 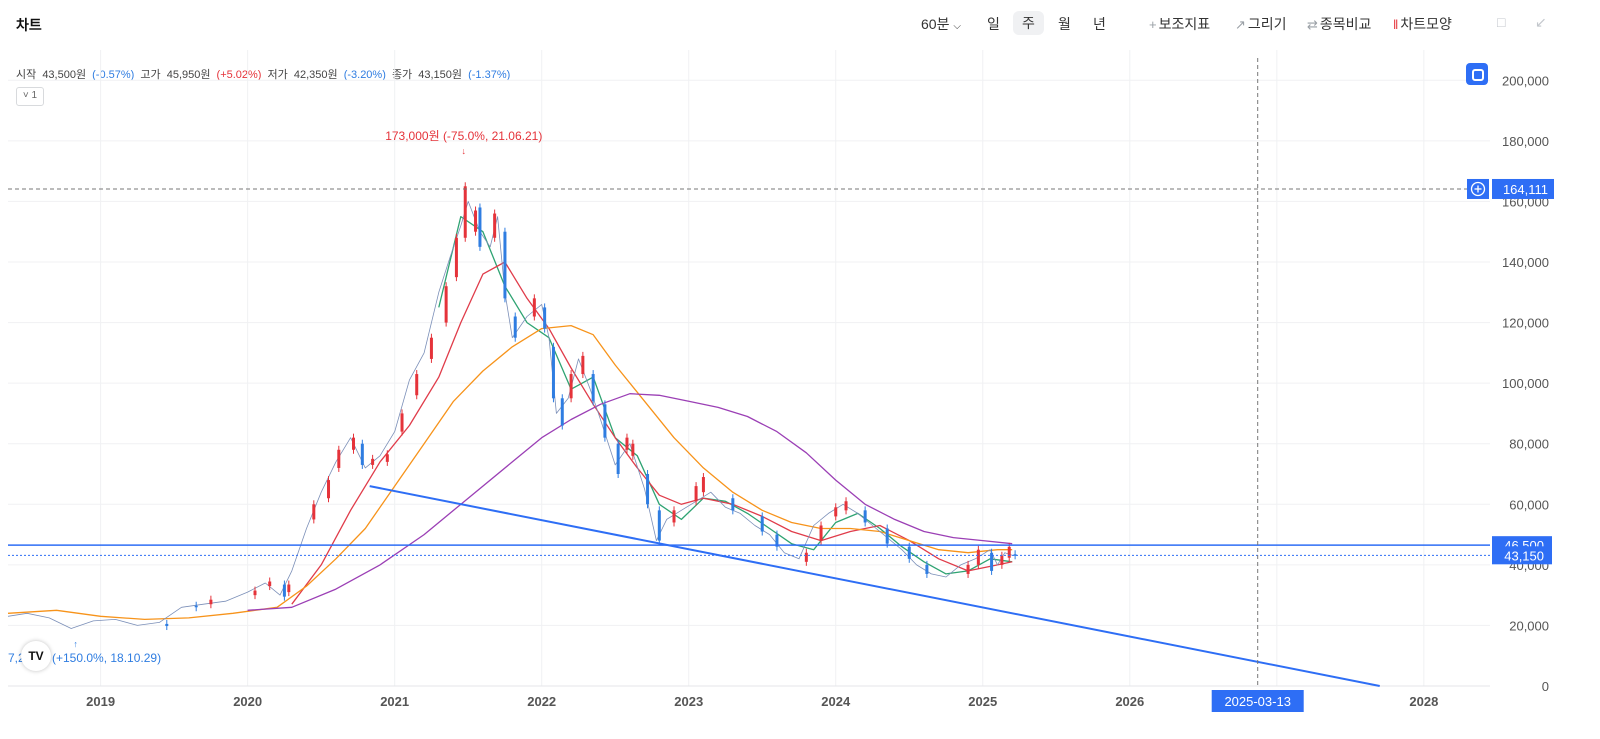 I want to click on x-tick-label: 2026, so click(x=1129, y=701).